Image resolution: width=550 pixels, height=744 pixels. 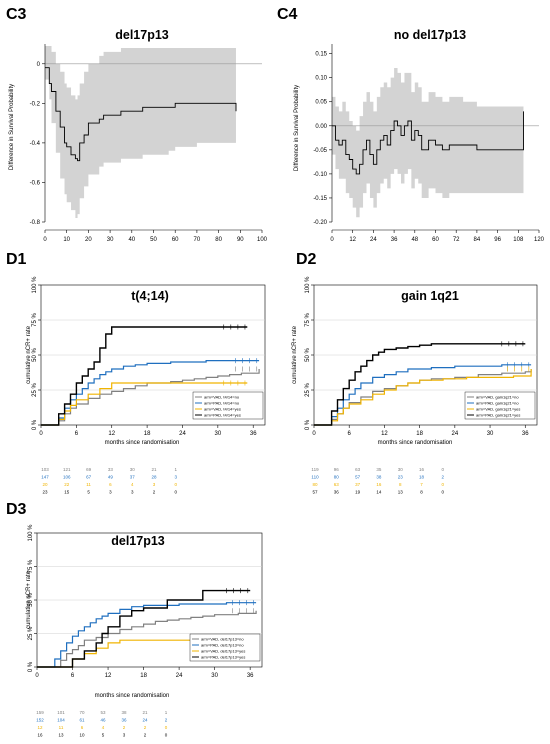 I want to click on x-tick-label: 60, so click(x=435, y=240).